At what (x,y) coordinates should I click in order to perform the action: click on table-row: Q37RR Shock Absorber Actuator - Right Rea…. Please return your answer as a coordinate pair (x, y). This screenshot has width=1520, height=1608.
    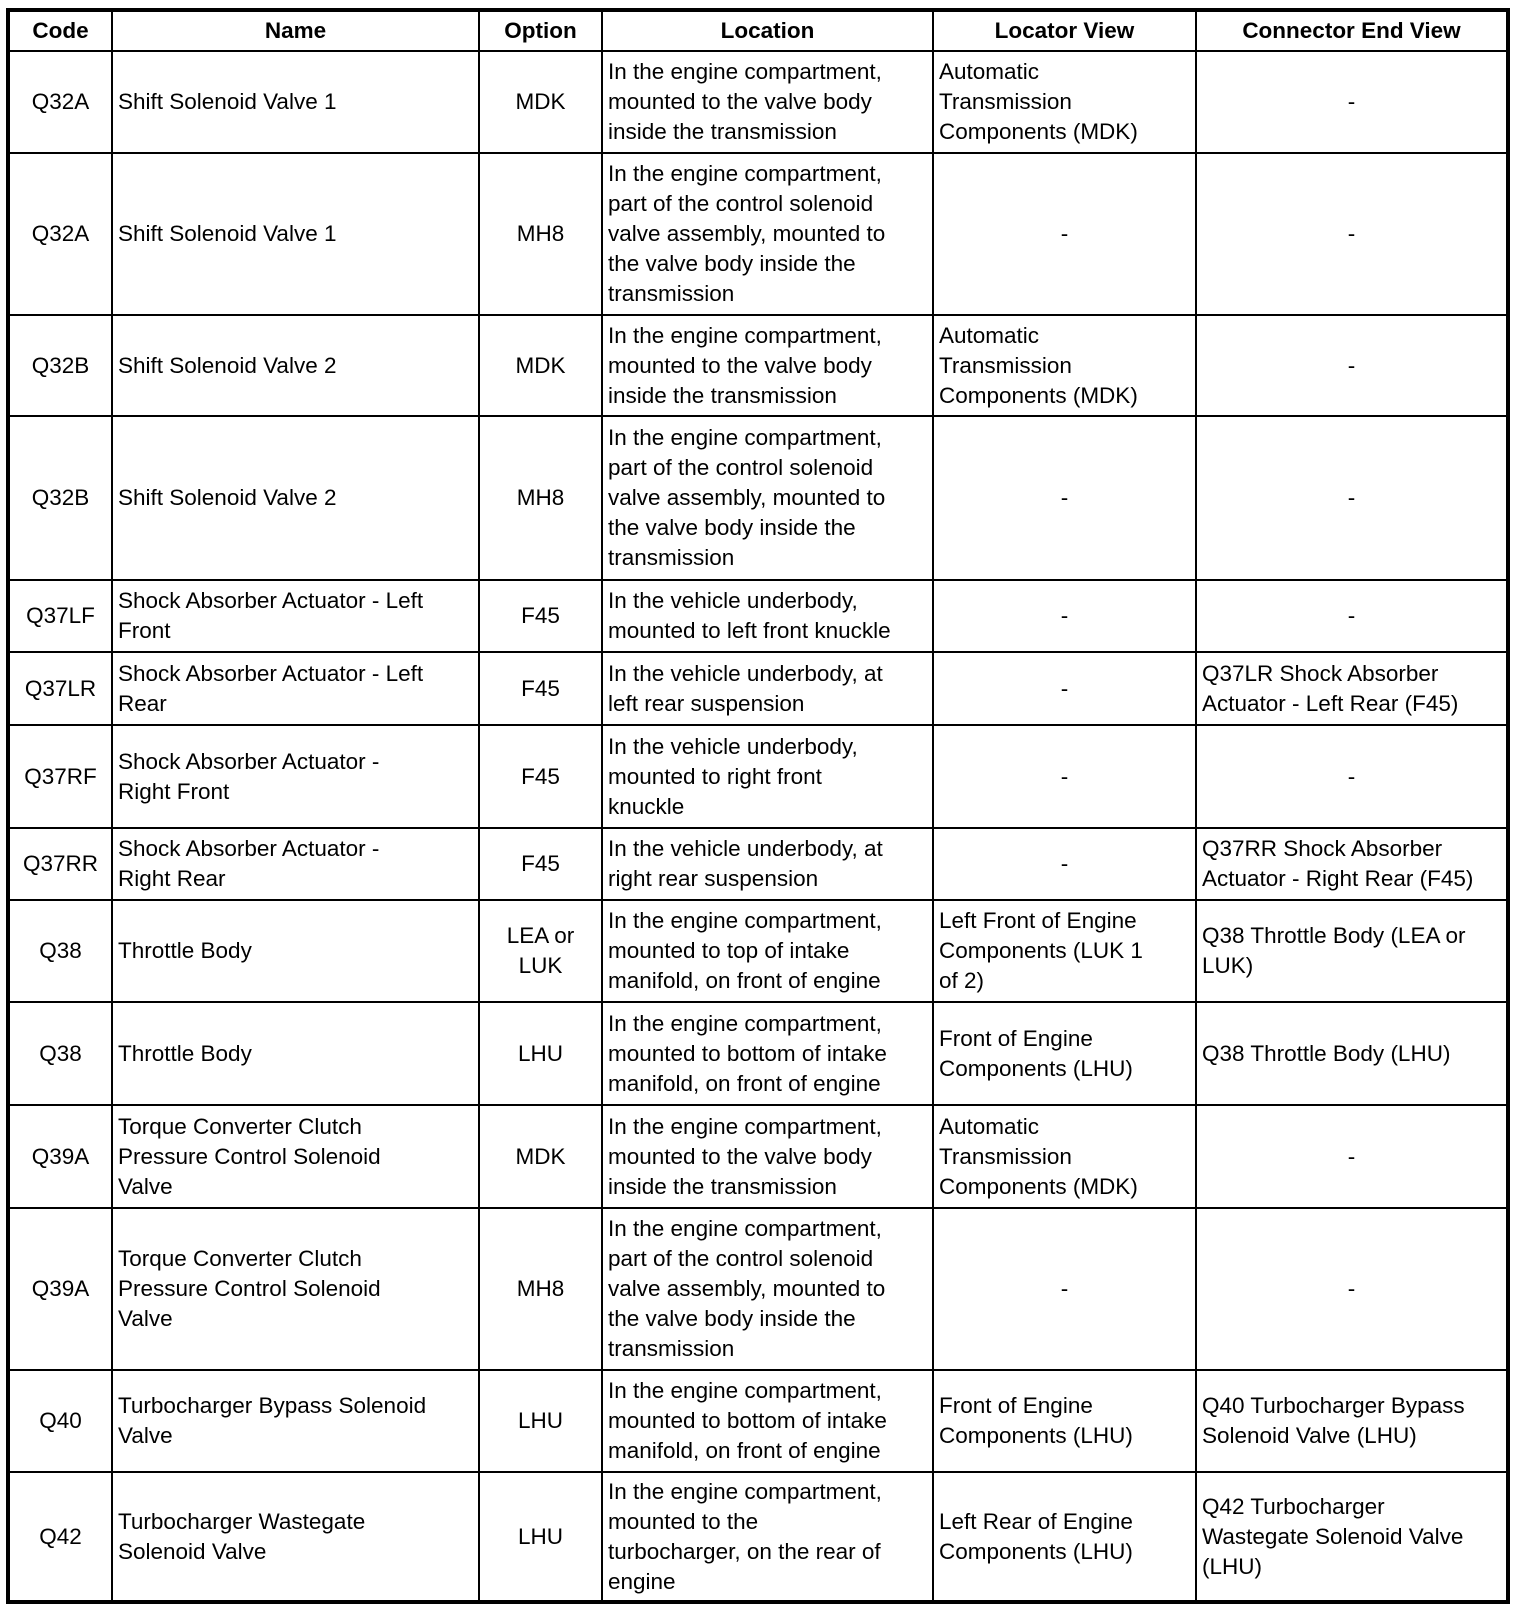
    Looking at the image, I should click on (758, 864).